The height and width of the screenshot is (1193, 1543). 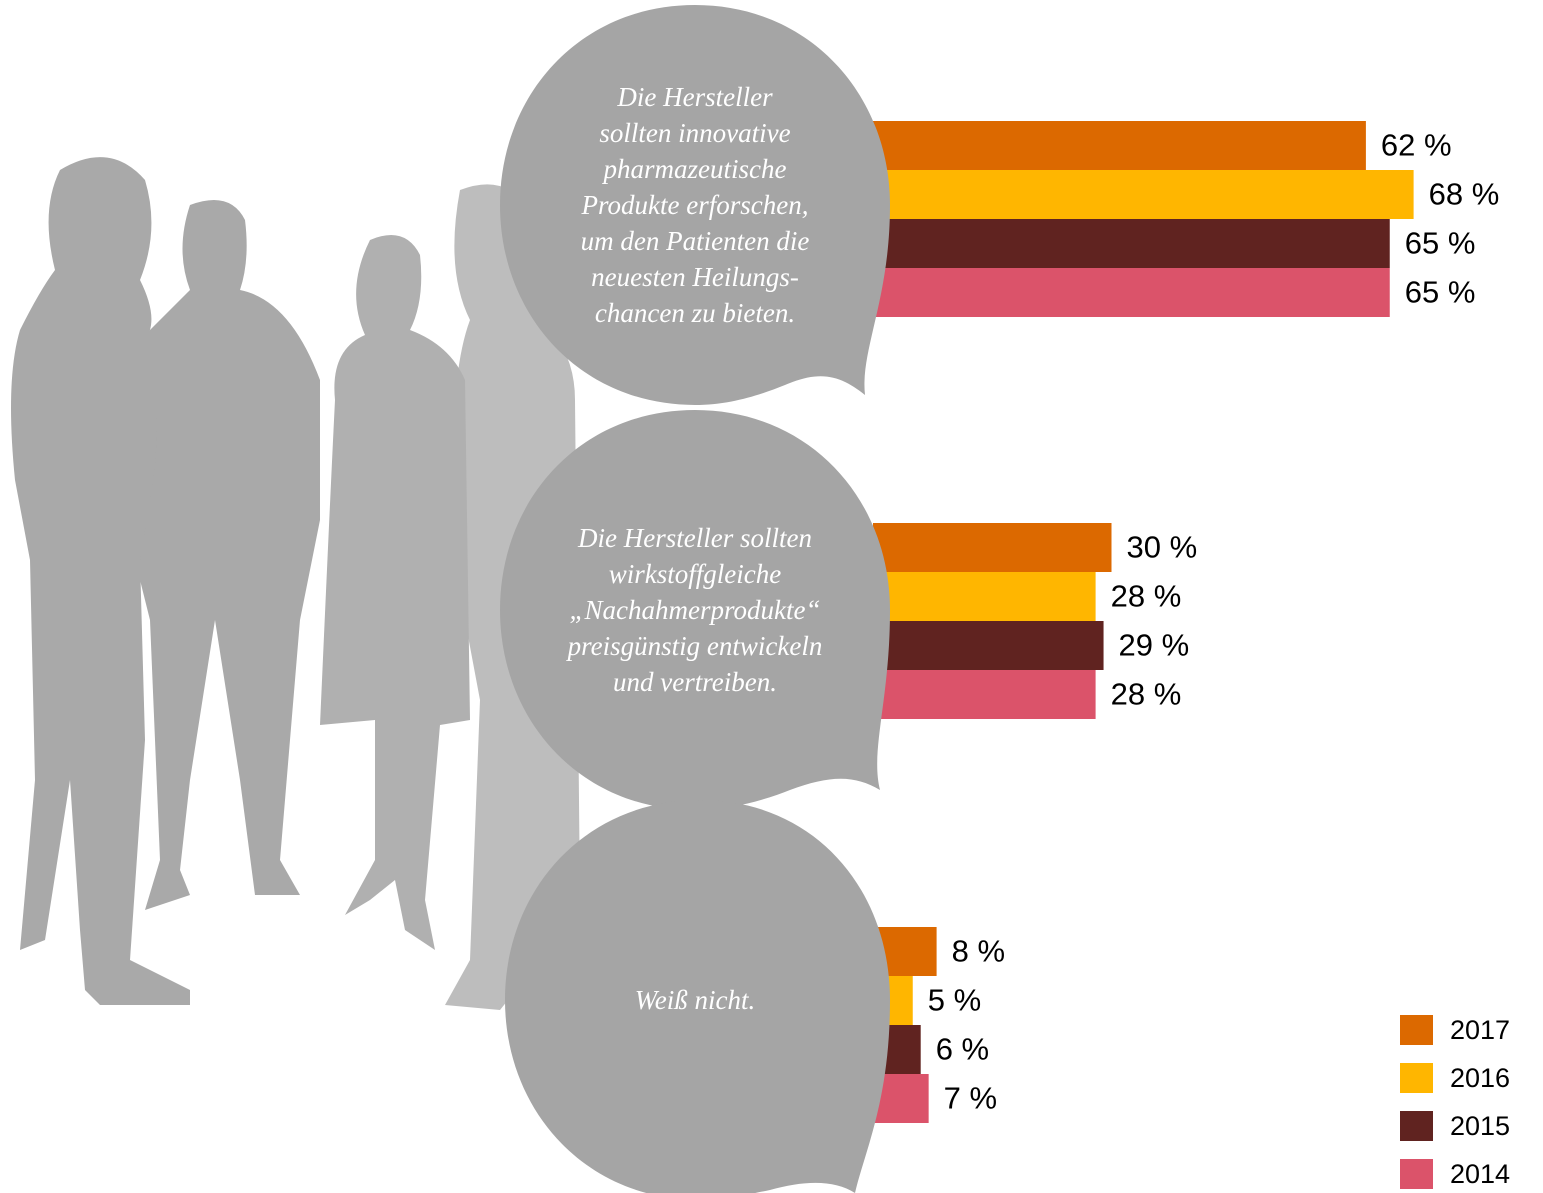 What do you see at coordinates (695, 1000) in the screenshot?
I see `category-label: Weiß nicht.` at bounding box center [695, 1000].